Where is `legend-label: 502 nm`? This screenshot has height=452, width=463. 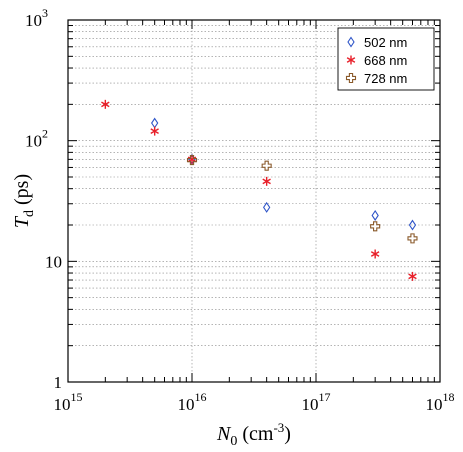 legend-label: 502 nm is located at coordinates (385, 42).